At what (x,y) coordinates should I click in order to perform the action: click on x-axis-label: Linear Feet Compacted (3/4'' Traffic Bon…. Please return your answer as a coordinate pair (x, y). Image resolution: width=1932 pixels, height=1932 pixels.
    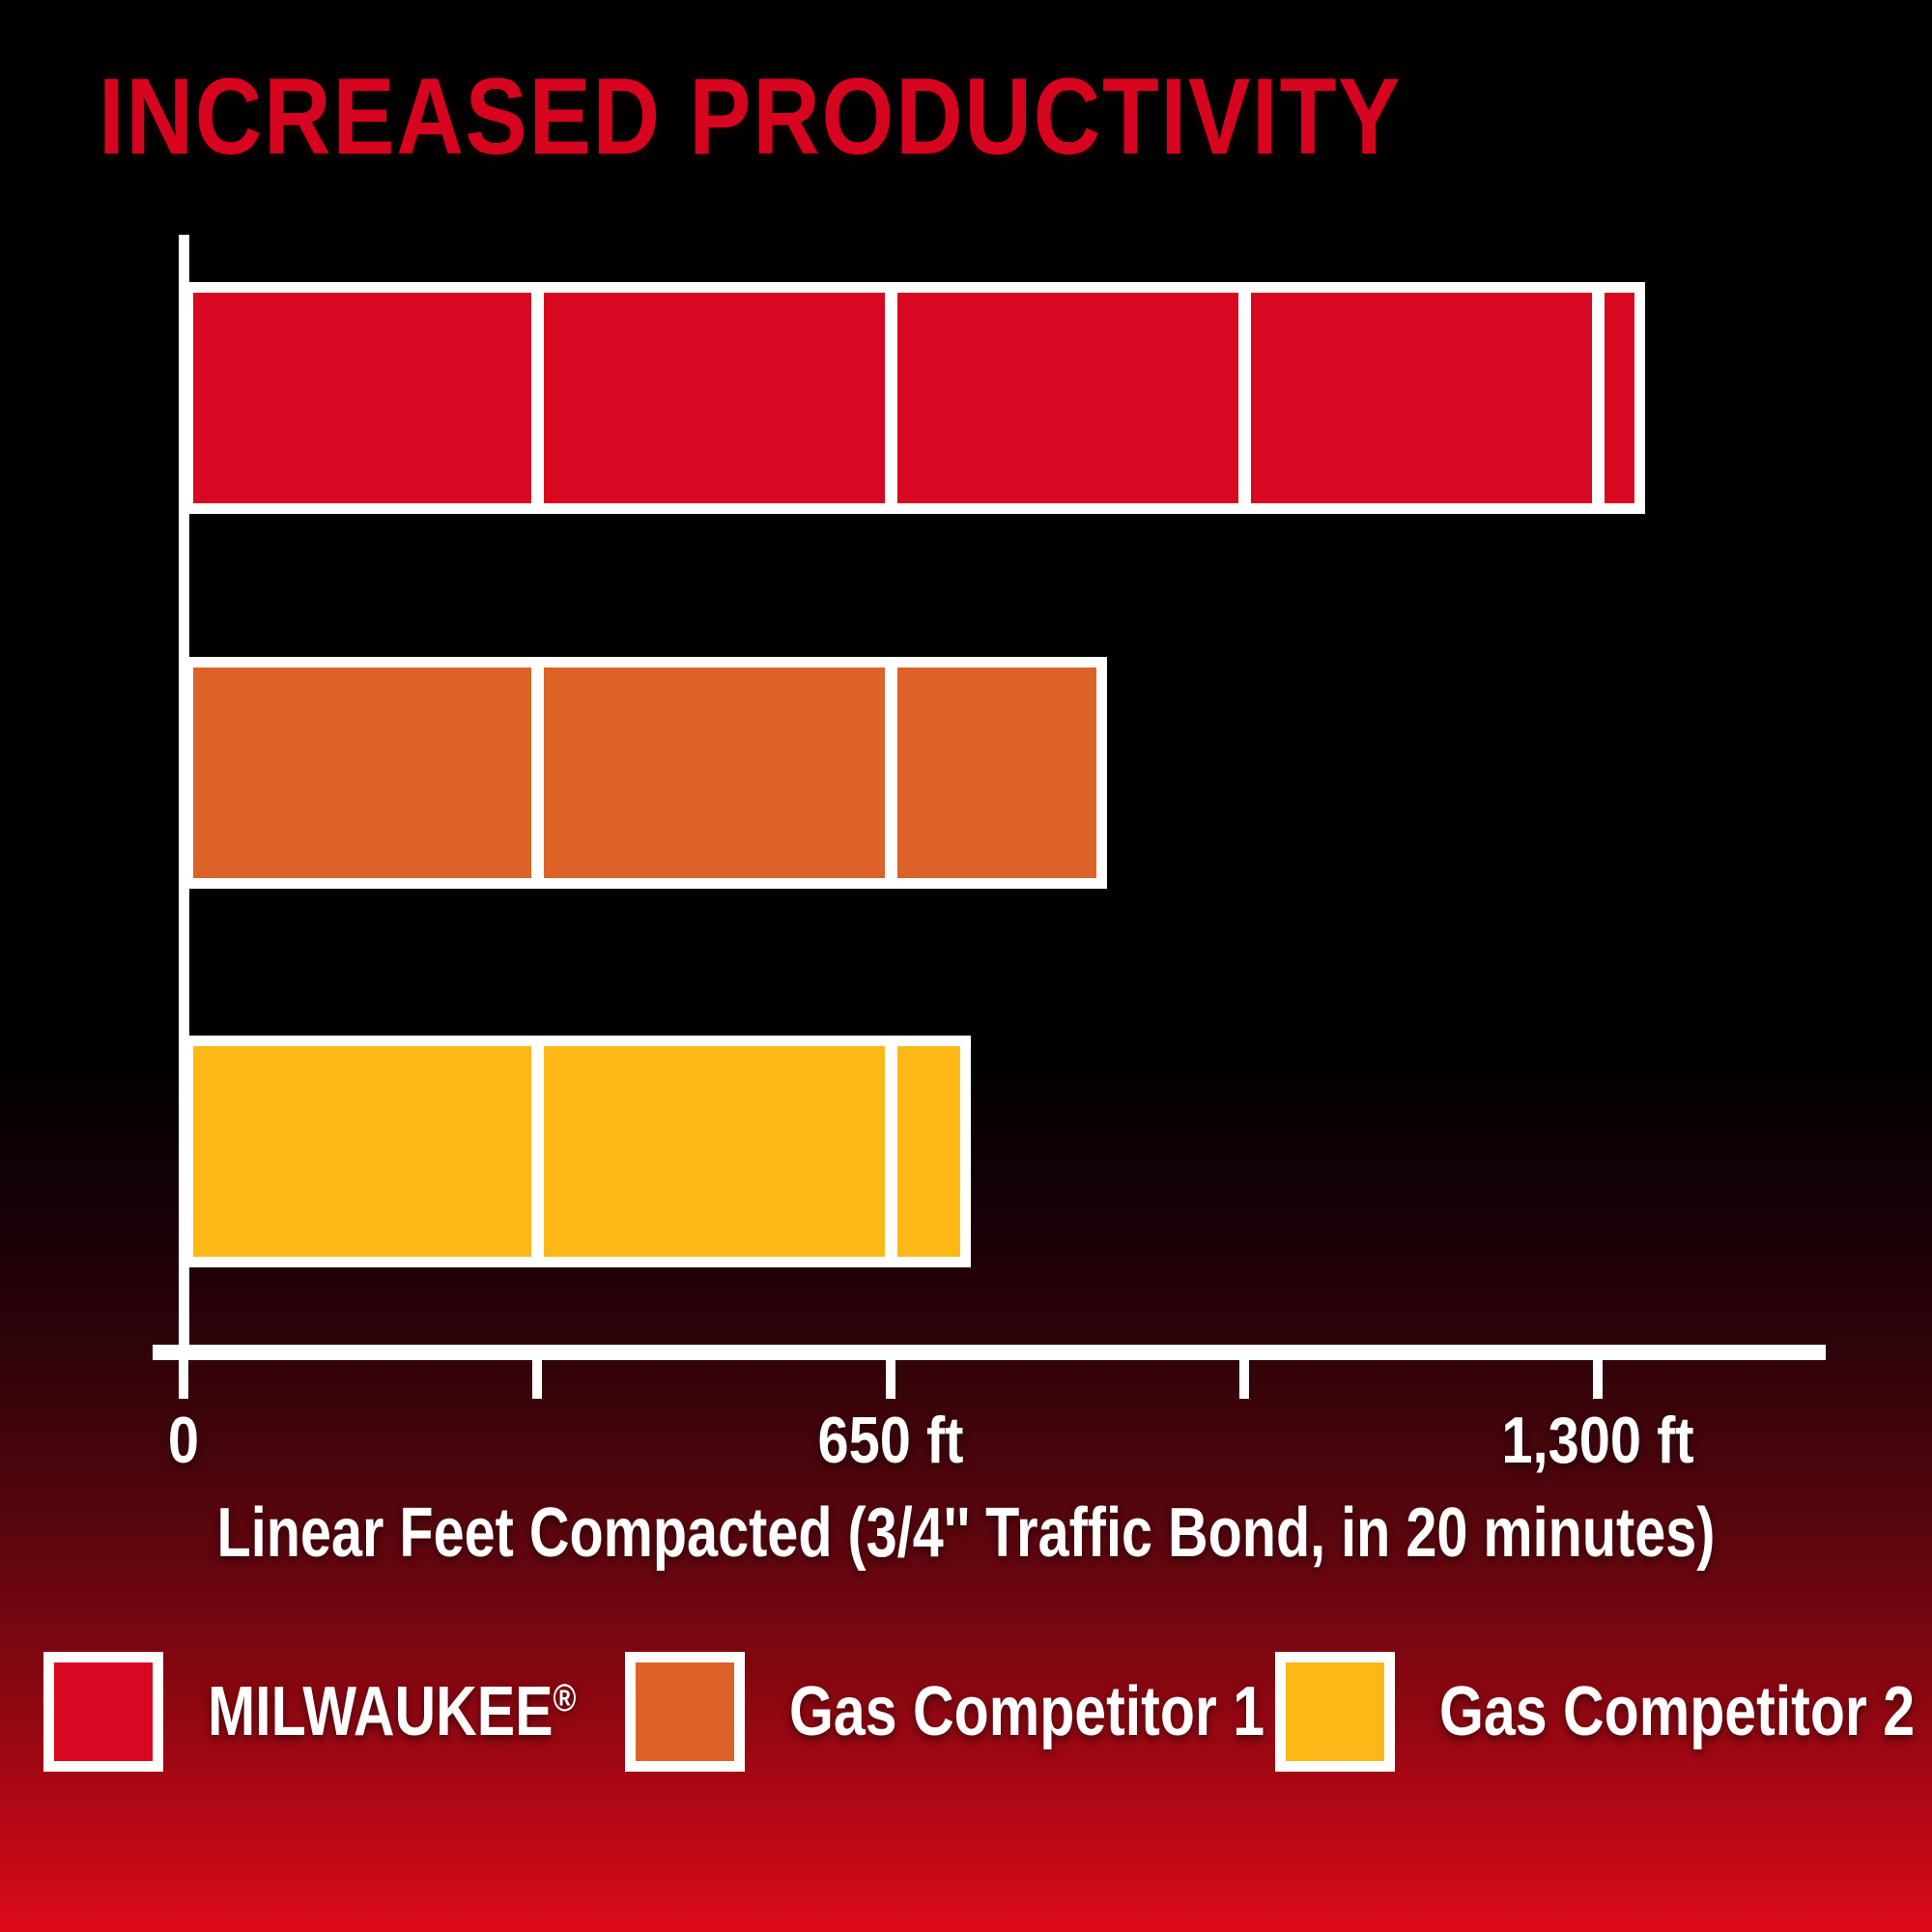
    Looking at the image, I should click on (966, 1533).